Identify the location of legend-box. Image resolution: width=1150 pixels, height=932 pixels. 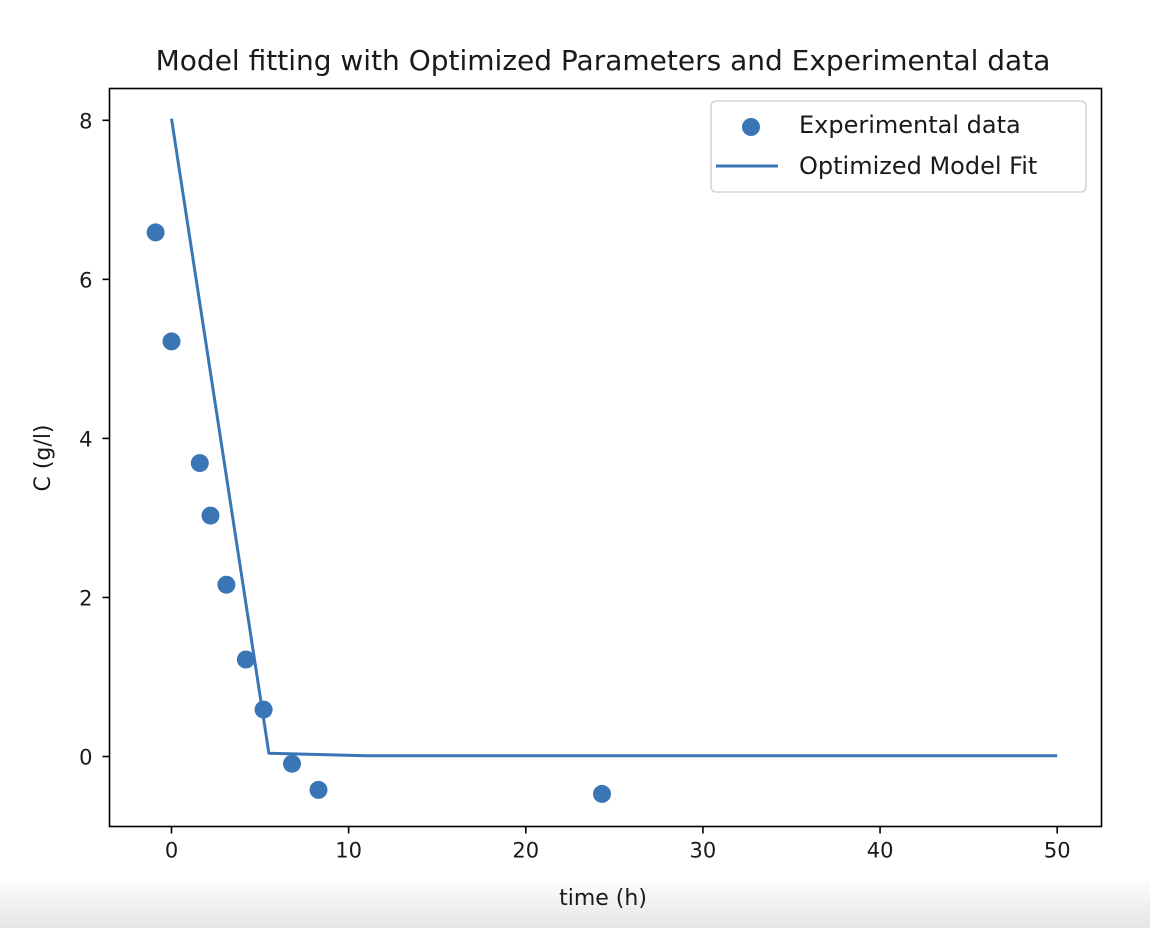
(898, 146).